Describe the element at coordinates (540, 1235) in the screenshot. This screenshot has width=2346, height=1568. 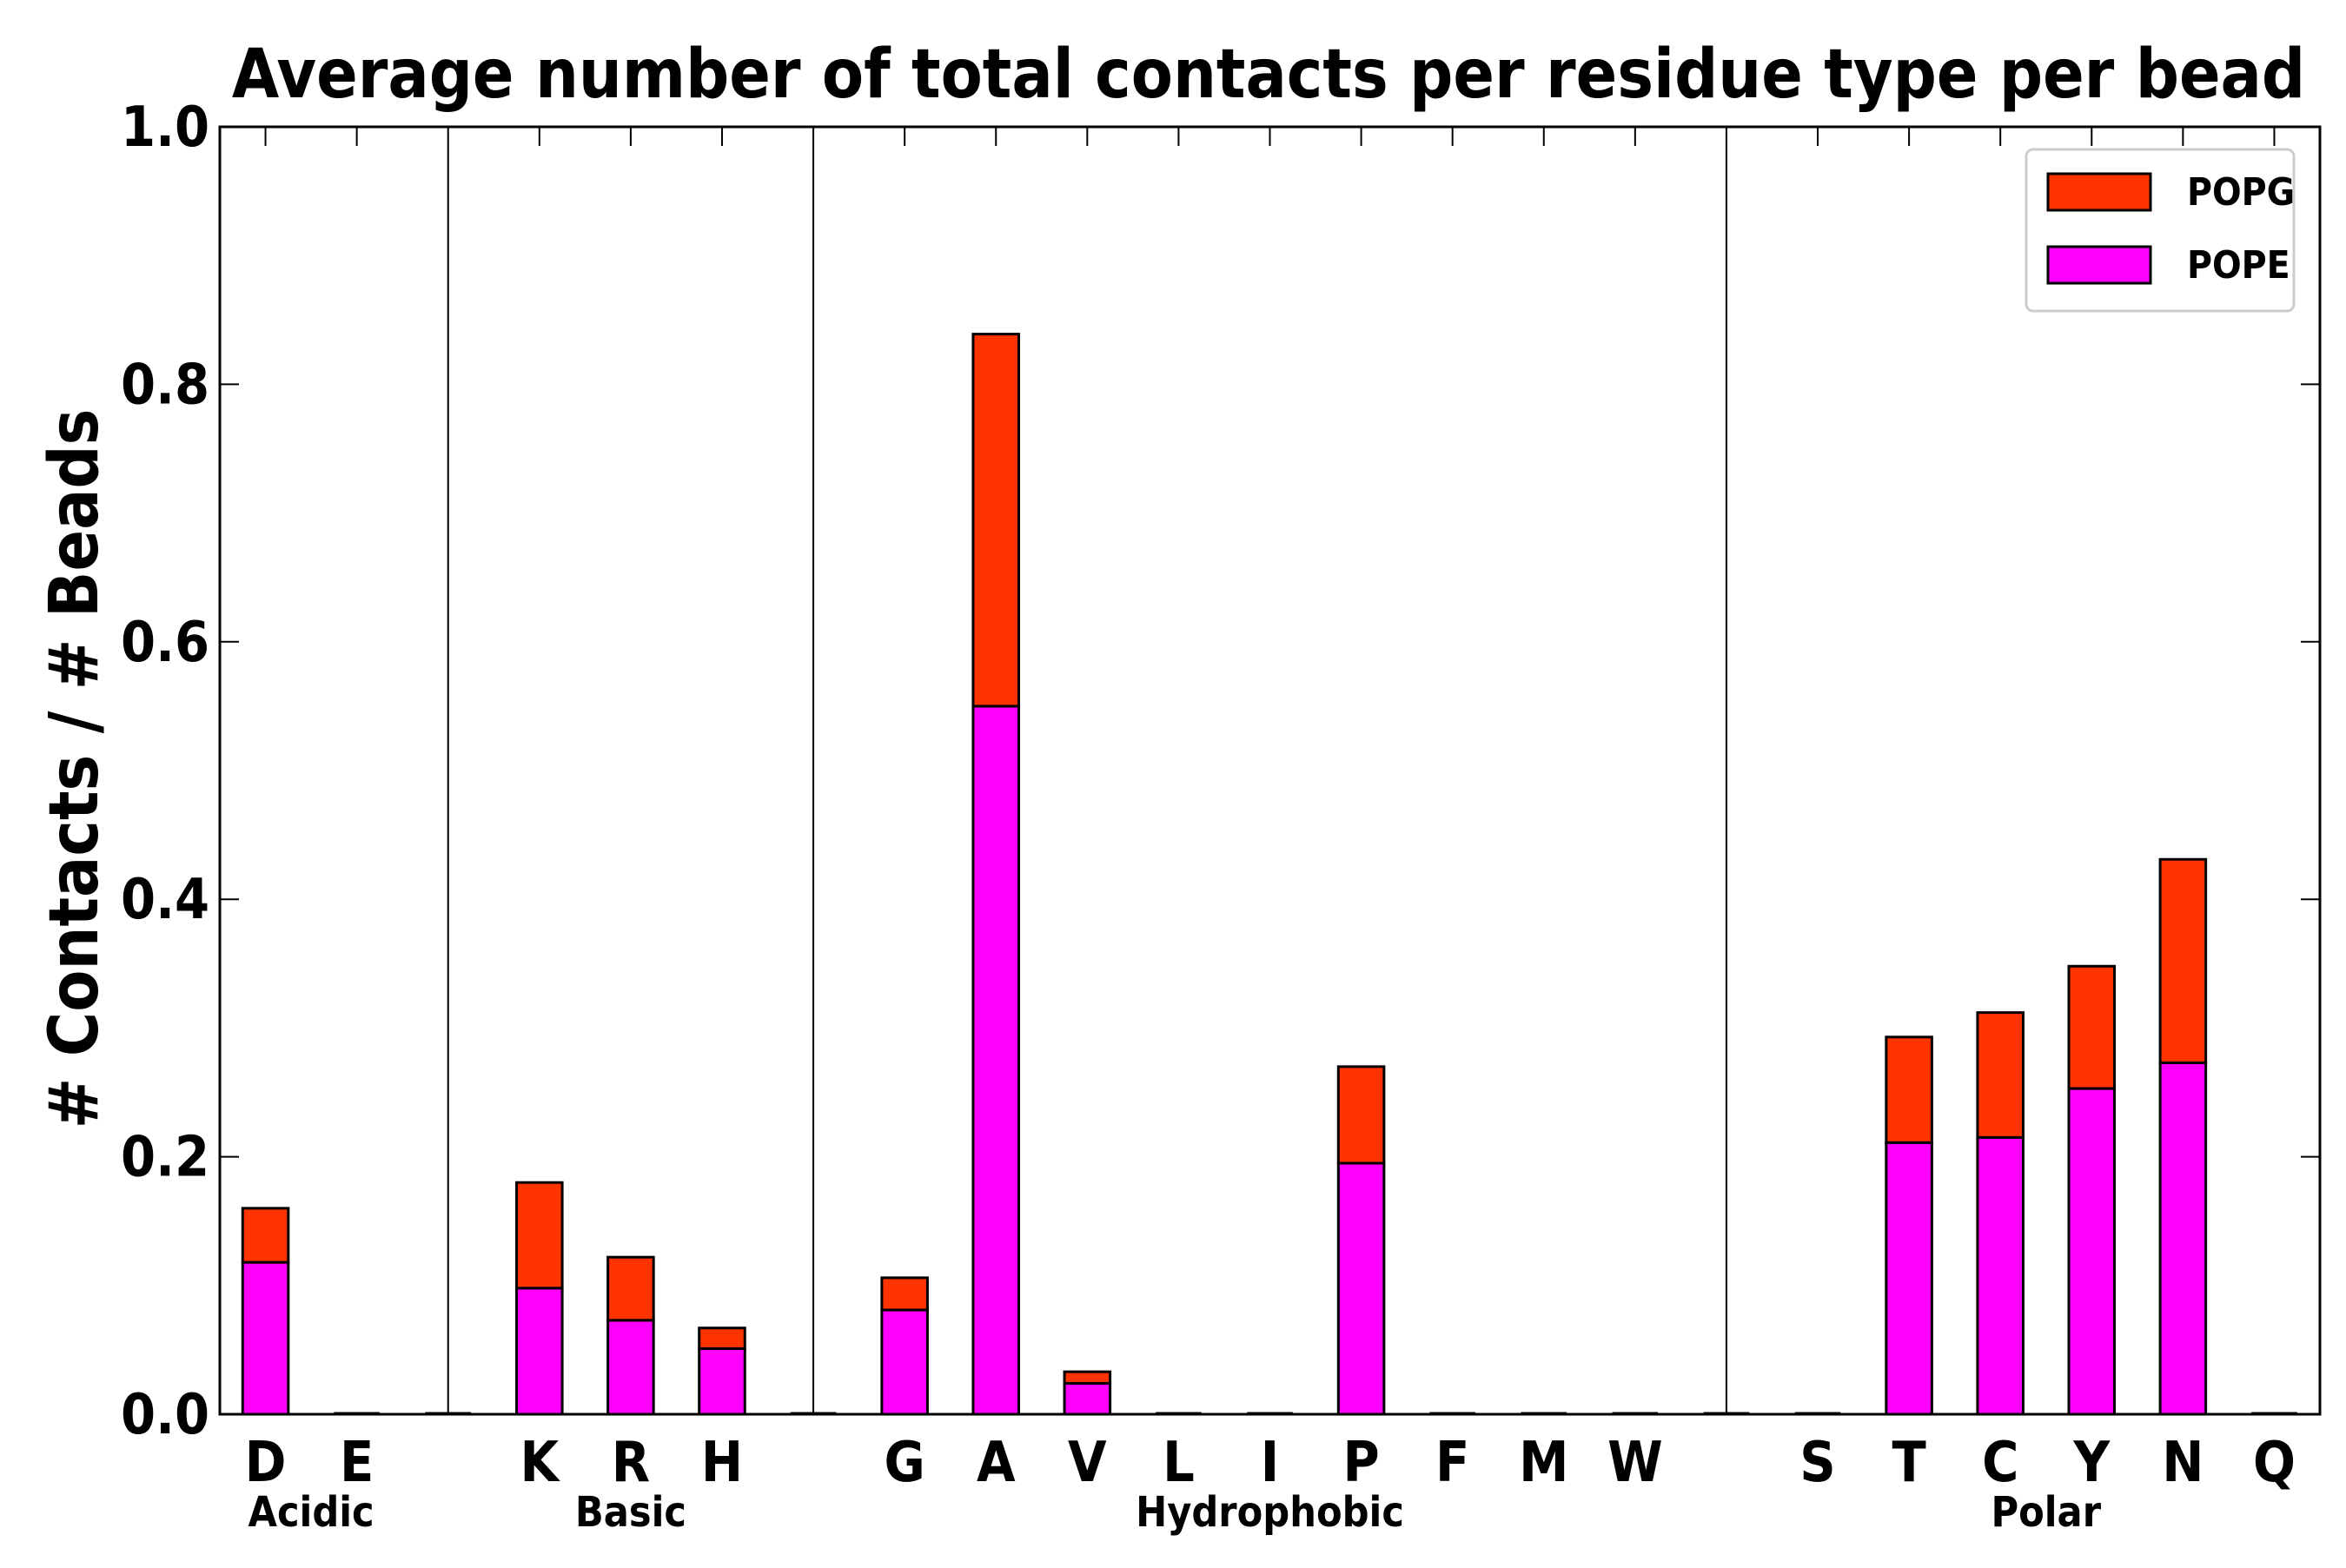
I see `bar-popg-K` at that location.